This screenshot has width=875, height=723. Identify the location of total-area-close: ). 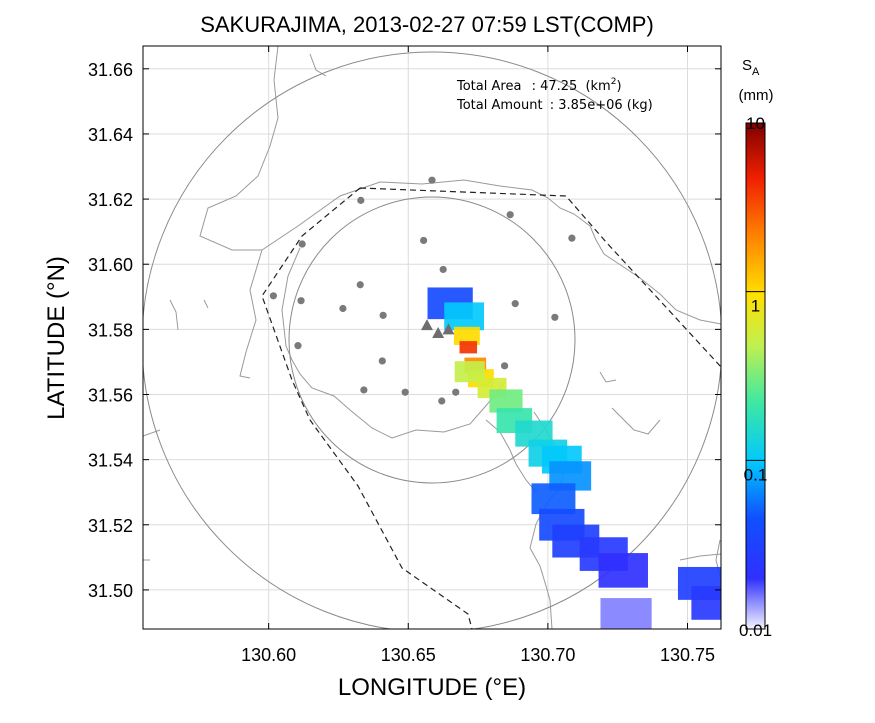
(618, 86).